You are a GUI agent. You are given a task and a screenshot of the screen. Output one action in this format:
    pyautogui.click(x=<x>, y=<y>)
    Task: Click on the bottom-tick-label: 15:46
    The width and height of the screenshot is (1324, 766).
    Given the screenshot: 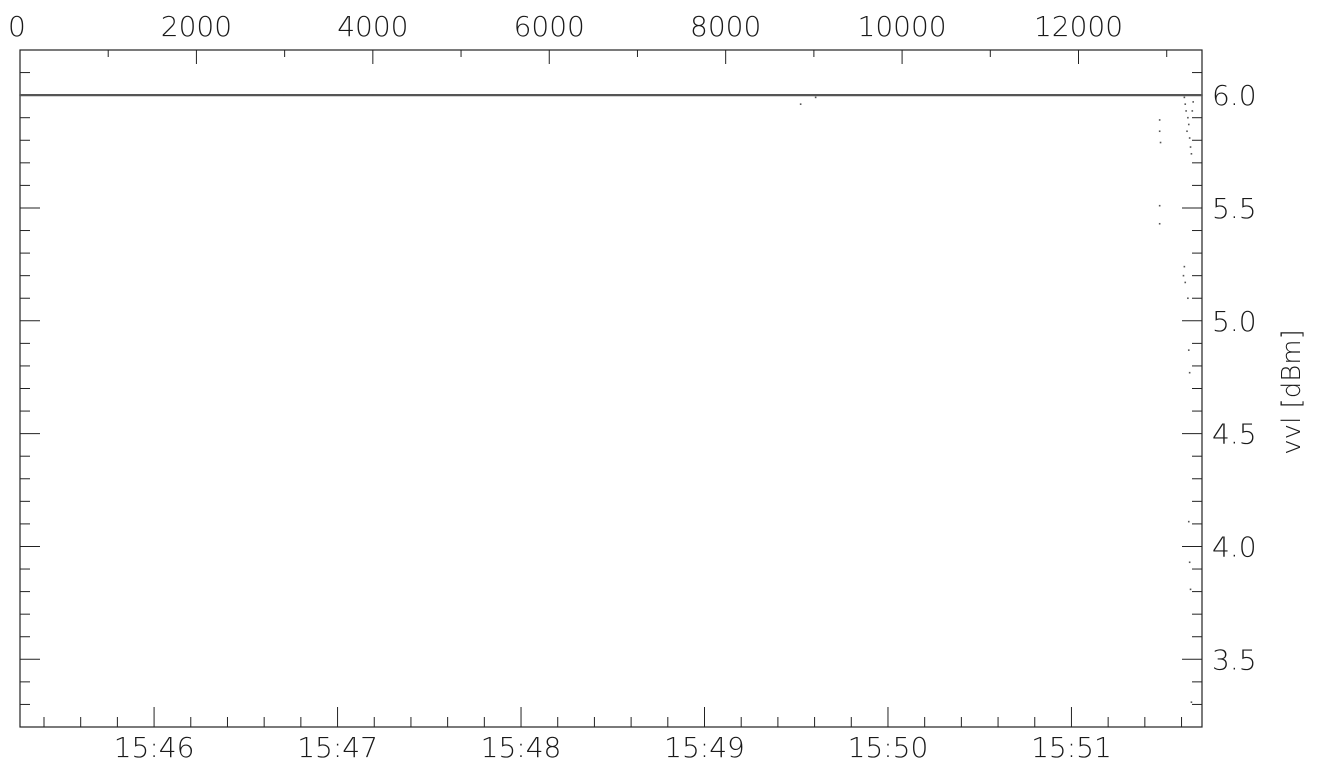 What is the action you would take?
    pyautogui.click(x=154, y=747)
    